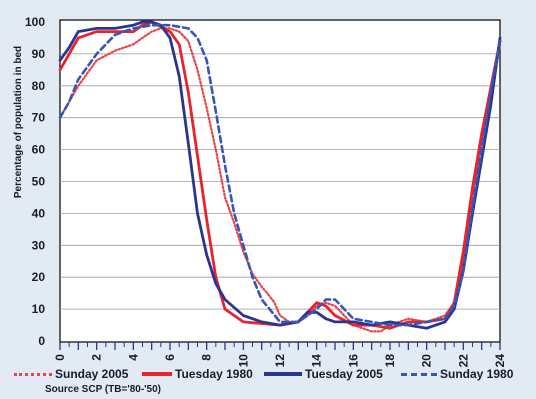  Describe the element at coordinates (103, 389) in the screenshot. I see `source-note: Source SCP (TB='80-'50)` at that location.